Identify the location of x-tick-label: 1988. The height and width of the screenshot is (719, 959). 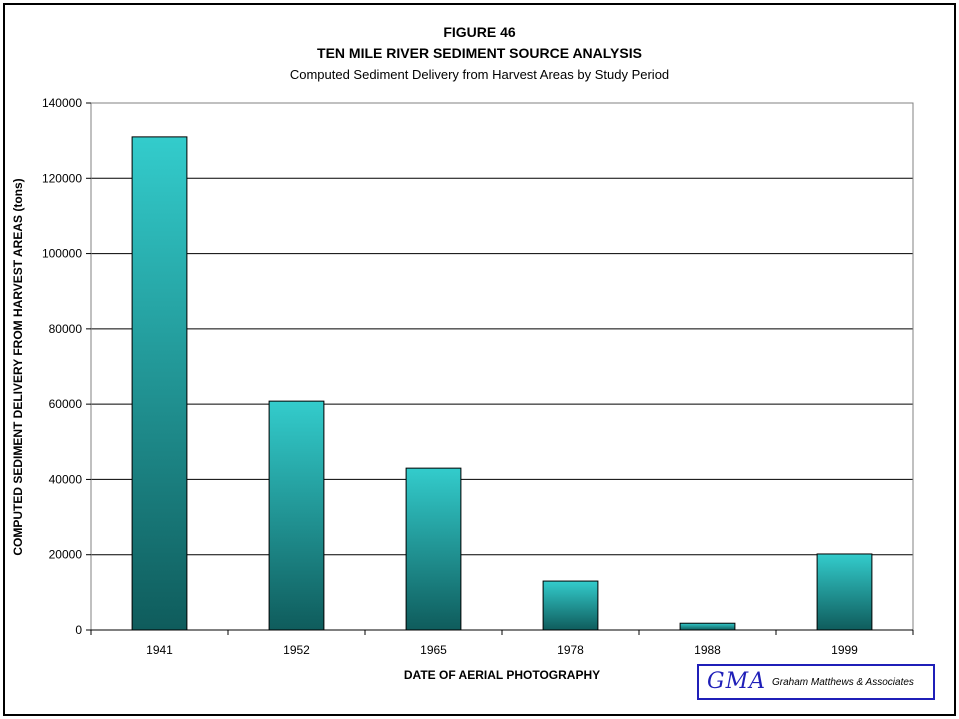
(707, 650).